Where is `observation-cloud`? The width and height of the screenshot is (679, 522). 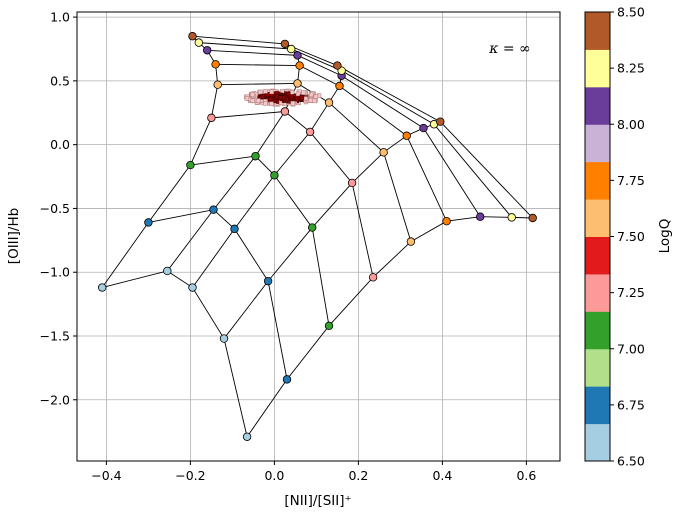
observation-cloud is located at coordinates (283, 97).